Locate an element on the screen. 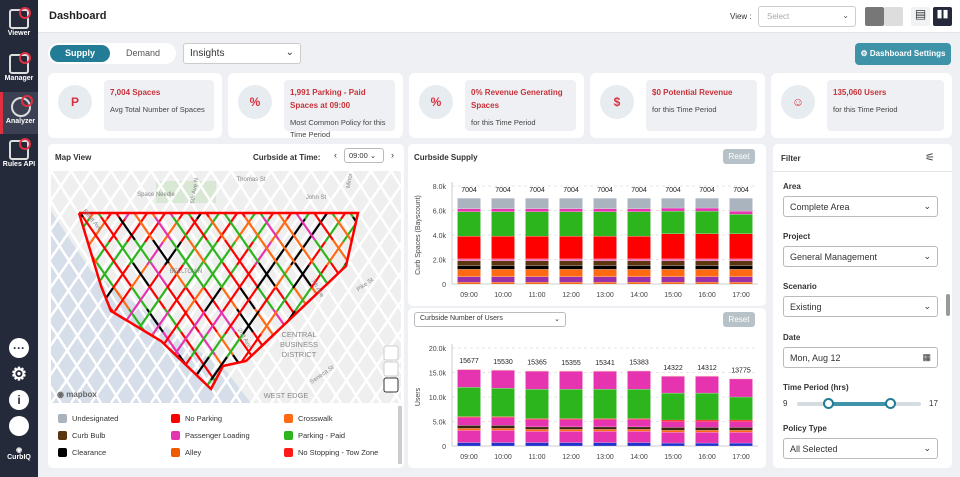  document-view-icon: ▤ is located at coordinates (920, 16).